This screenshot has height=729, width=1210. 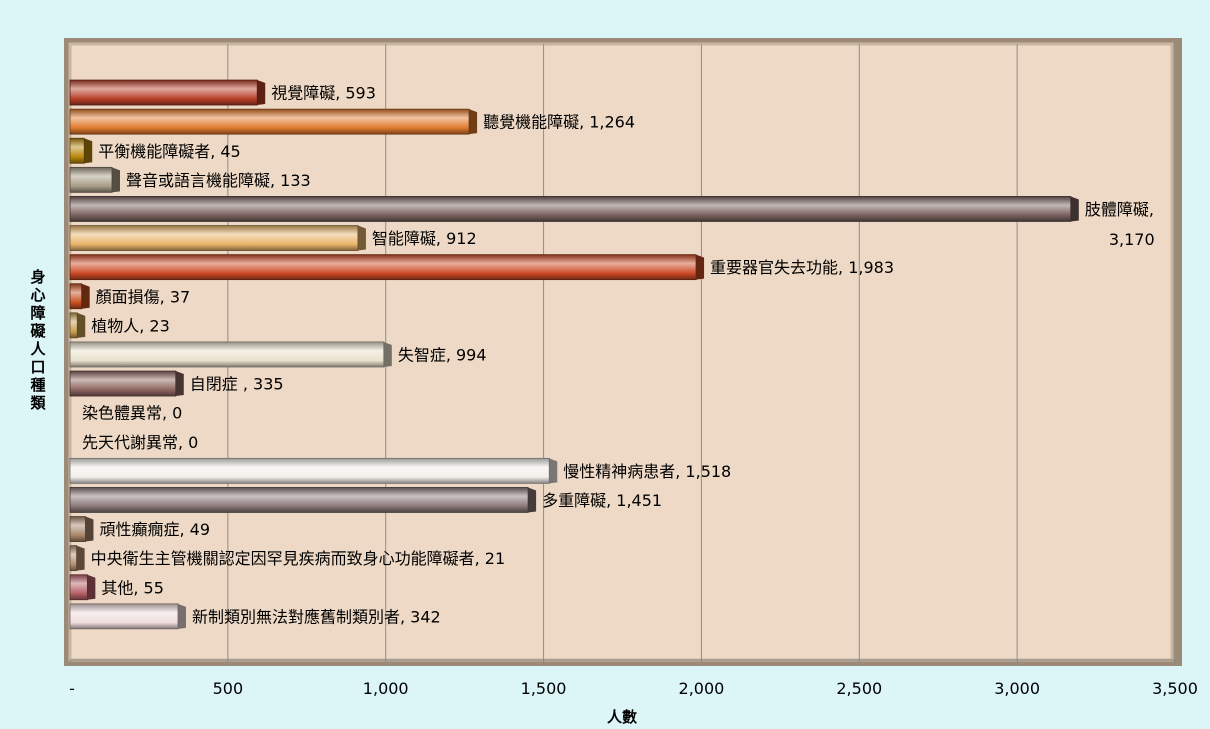 I want to click on data-label: 失智症, 994, so click(x=442, y=354).